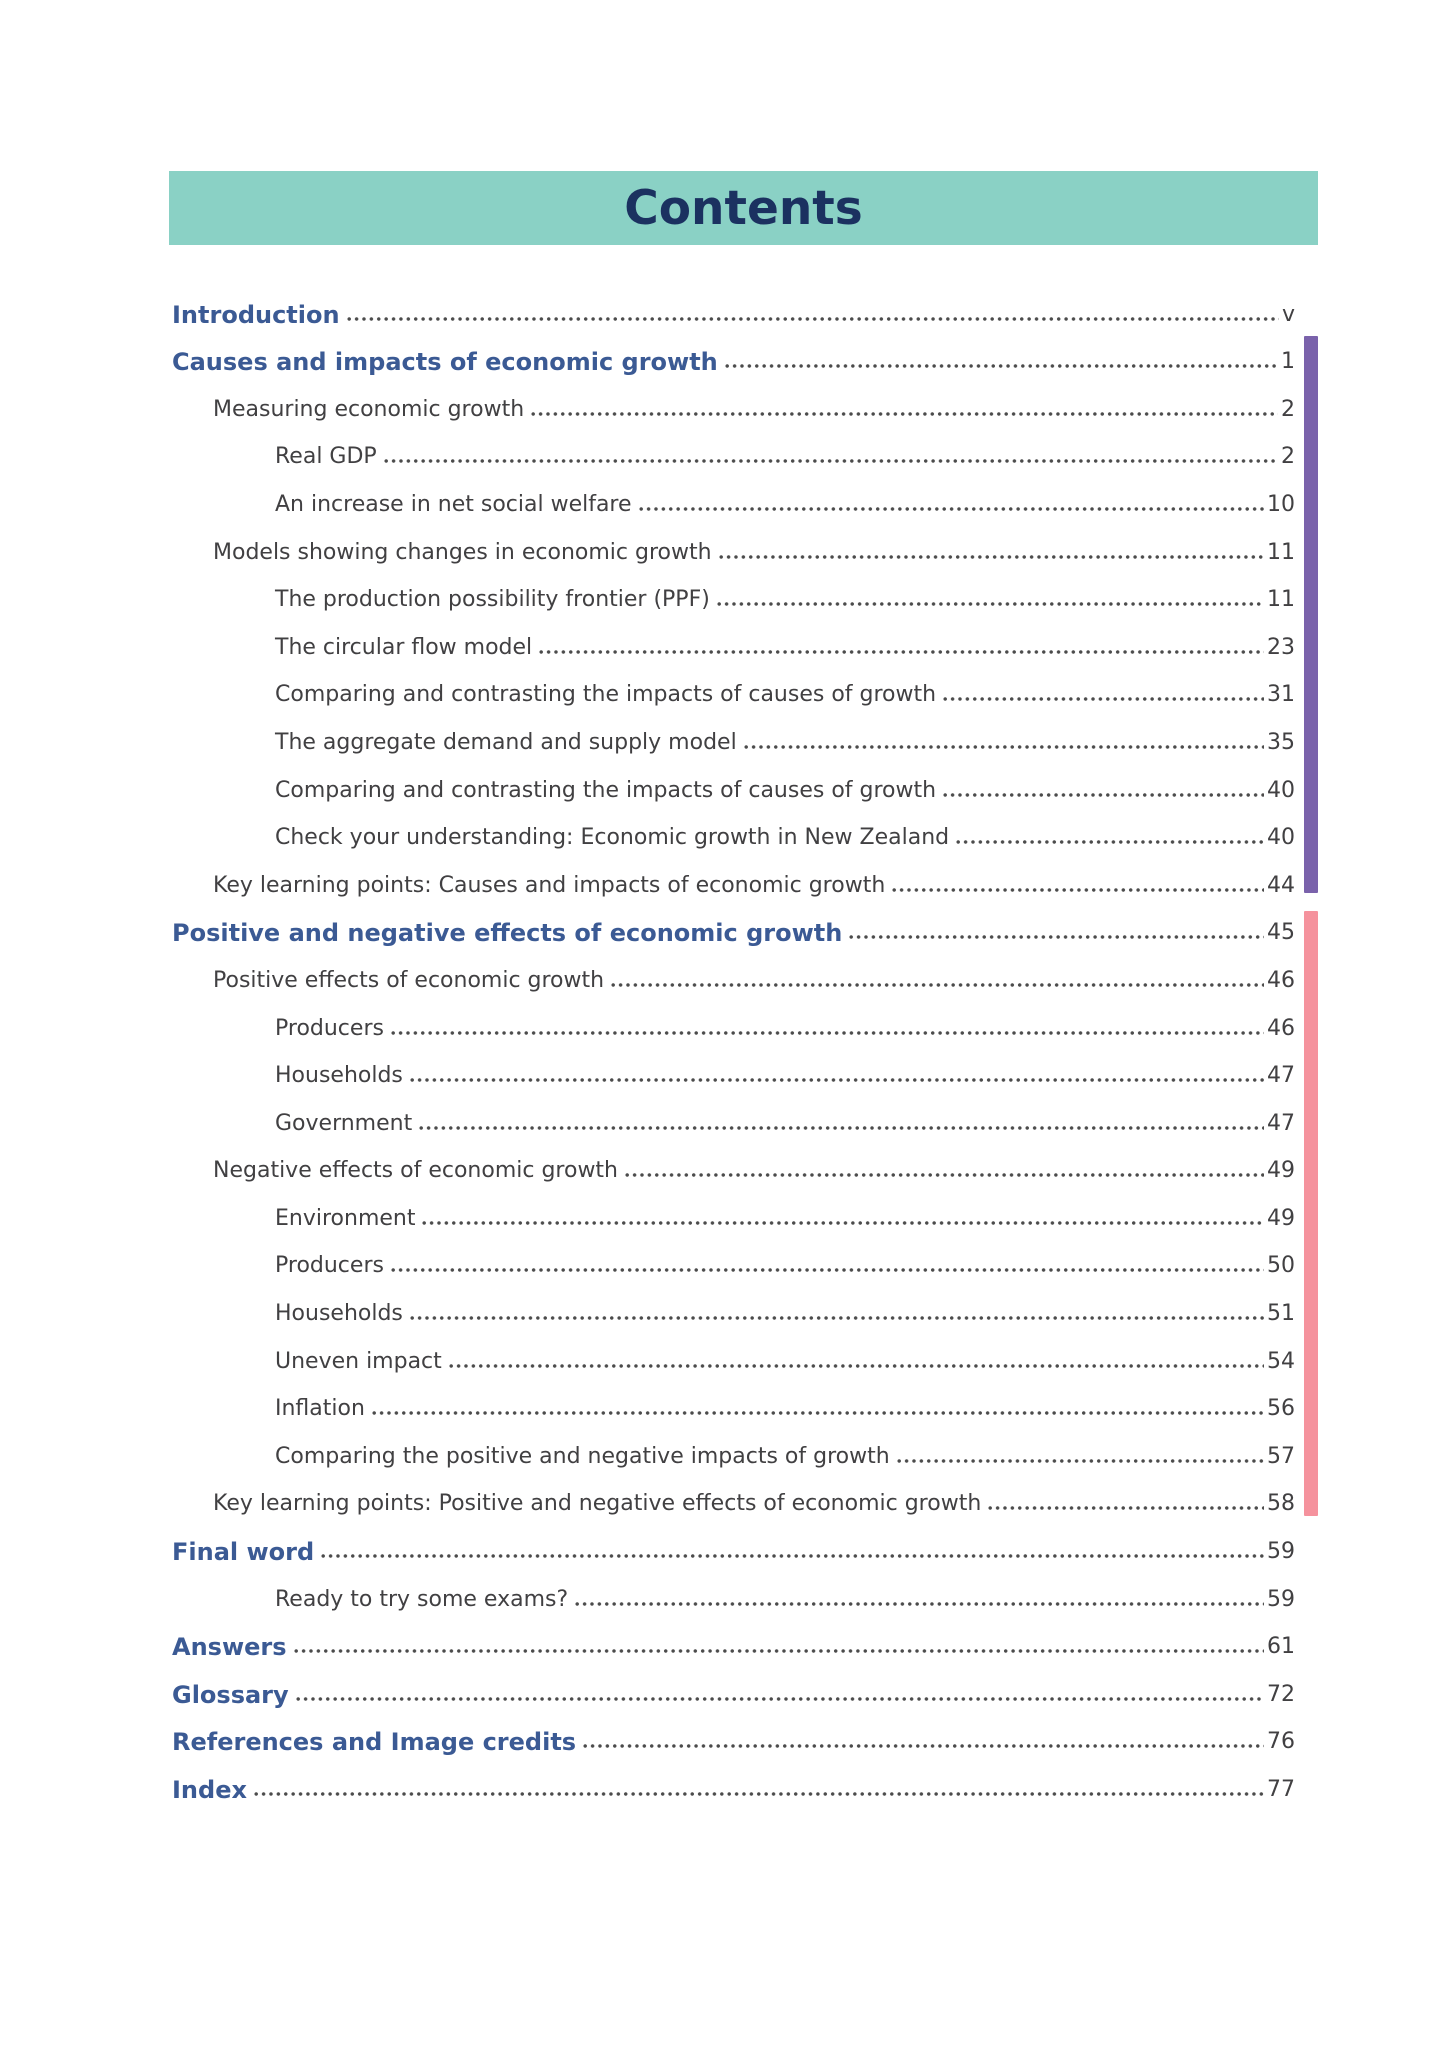  What do you see at coordinates (743, 1545) in the screenshot?
I see `toc-entry: Final word 59` at bounding box center [743, 1545].